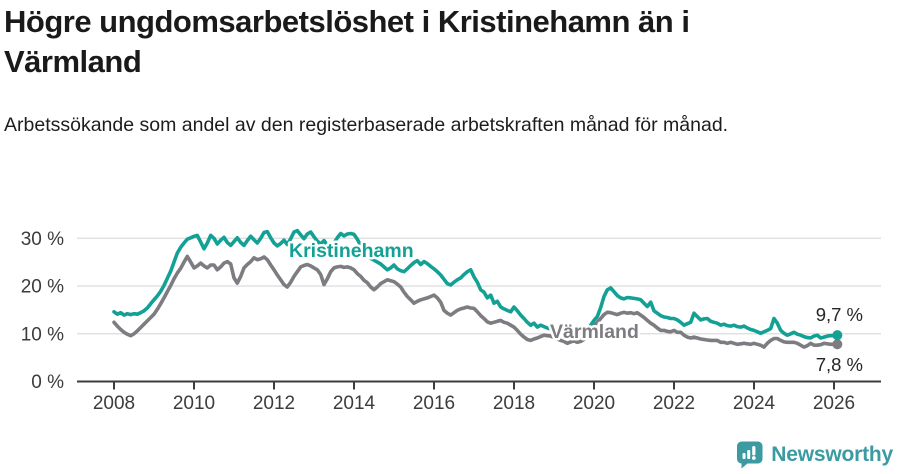 This screenshot has width=900, height=474. I want to click on newsworthy-logo-text: Newsworthy, so click(832, 454).